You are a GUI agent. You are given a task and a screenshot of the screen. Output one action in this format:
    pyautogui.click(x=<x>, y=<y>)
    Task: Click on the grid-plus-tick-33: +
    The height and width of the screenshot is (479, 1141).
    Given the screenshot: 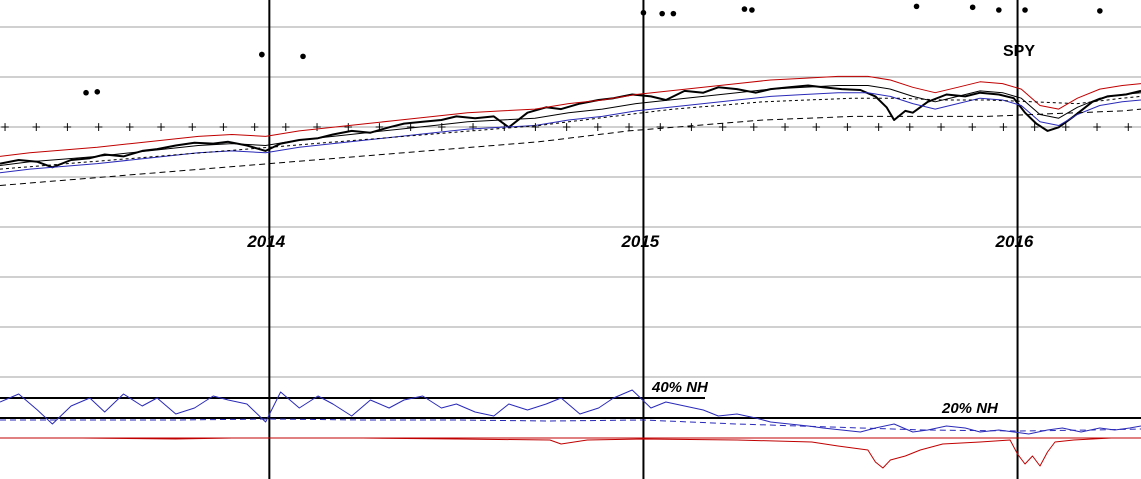 What is the action you would take?
    pyautogui.click(x=1035, y=127)
    